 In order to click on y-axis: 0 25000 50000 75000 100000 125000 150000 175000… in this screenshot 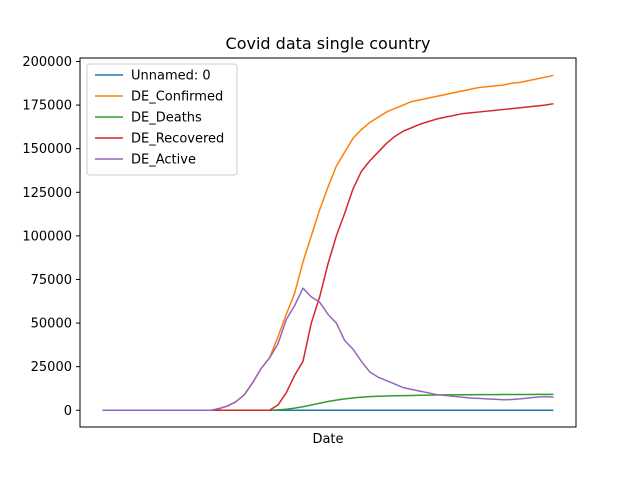, I will do `click(51, 237)`.